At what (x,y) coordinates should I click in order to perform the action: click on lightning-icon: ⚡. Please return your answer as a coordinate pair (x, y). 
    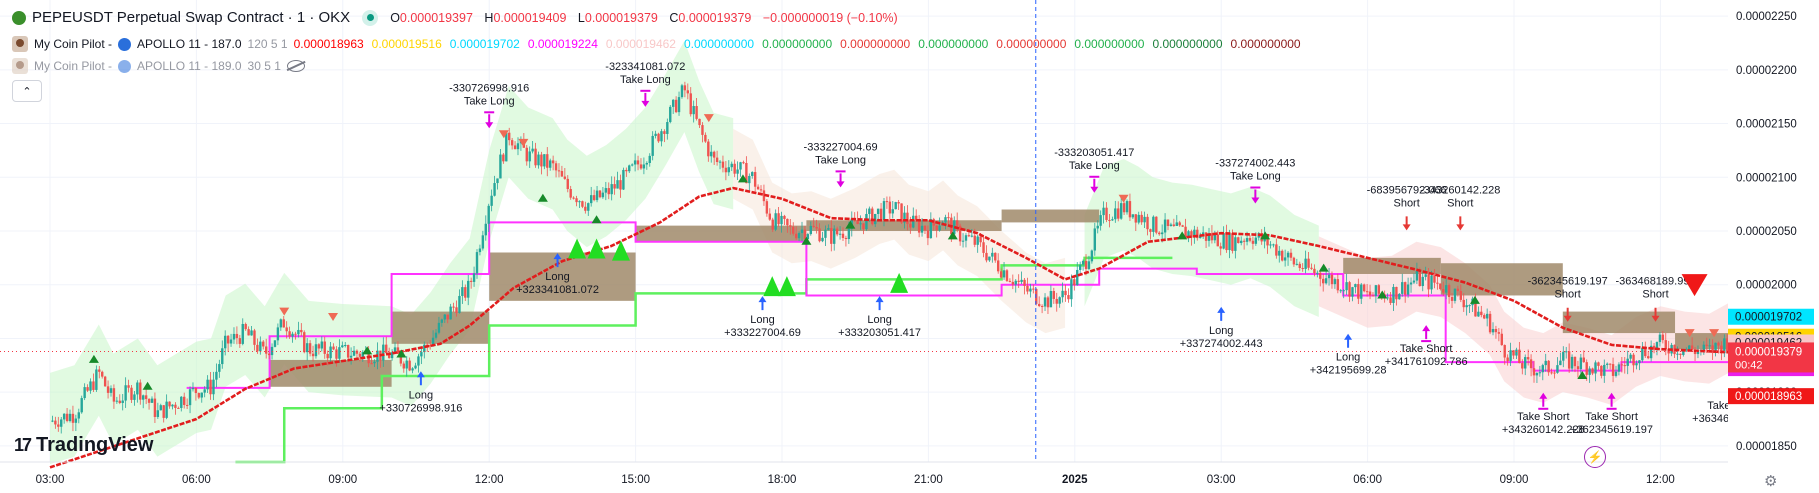
    Looking at the image, I should click on (1595, 457).